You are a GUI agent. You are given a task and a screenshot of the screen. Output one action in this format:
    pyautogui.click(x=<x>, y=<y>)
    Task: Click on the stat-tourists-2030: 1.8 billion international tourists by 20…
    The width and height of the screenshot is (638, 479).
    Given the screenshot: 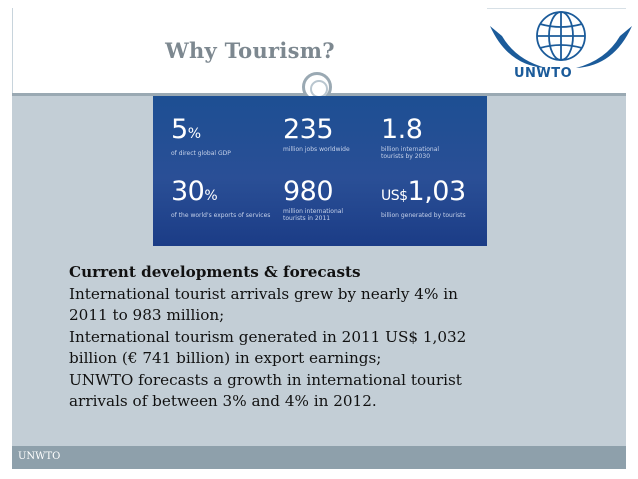 What is the action you would take?
    pyautogui.click(x=421, y=138)
    